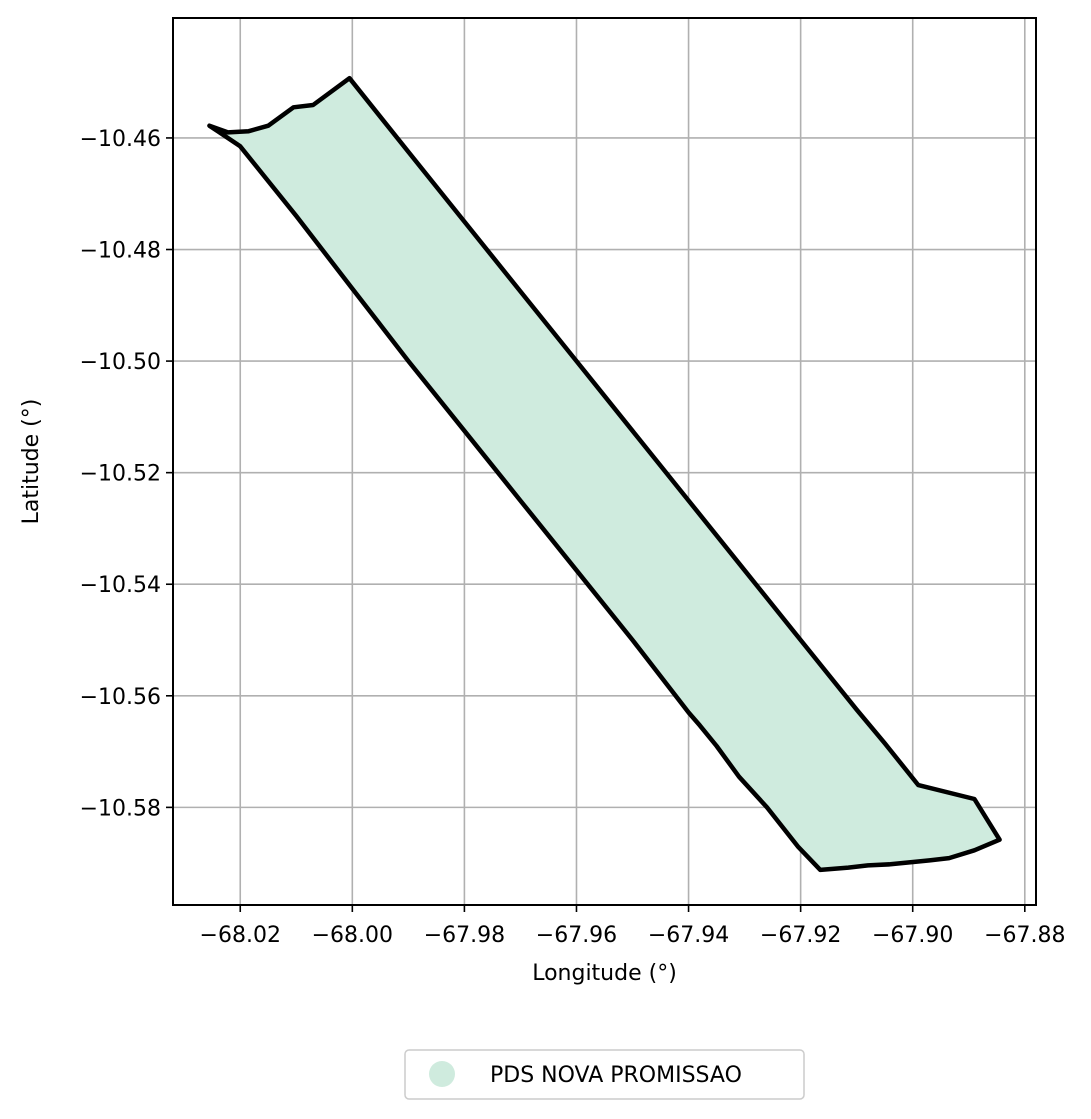  Describe the element at coordinates (576, 935) in the screenshot. I see `x-tick-label: −67.96` at that location.